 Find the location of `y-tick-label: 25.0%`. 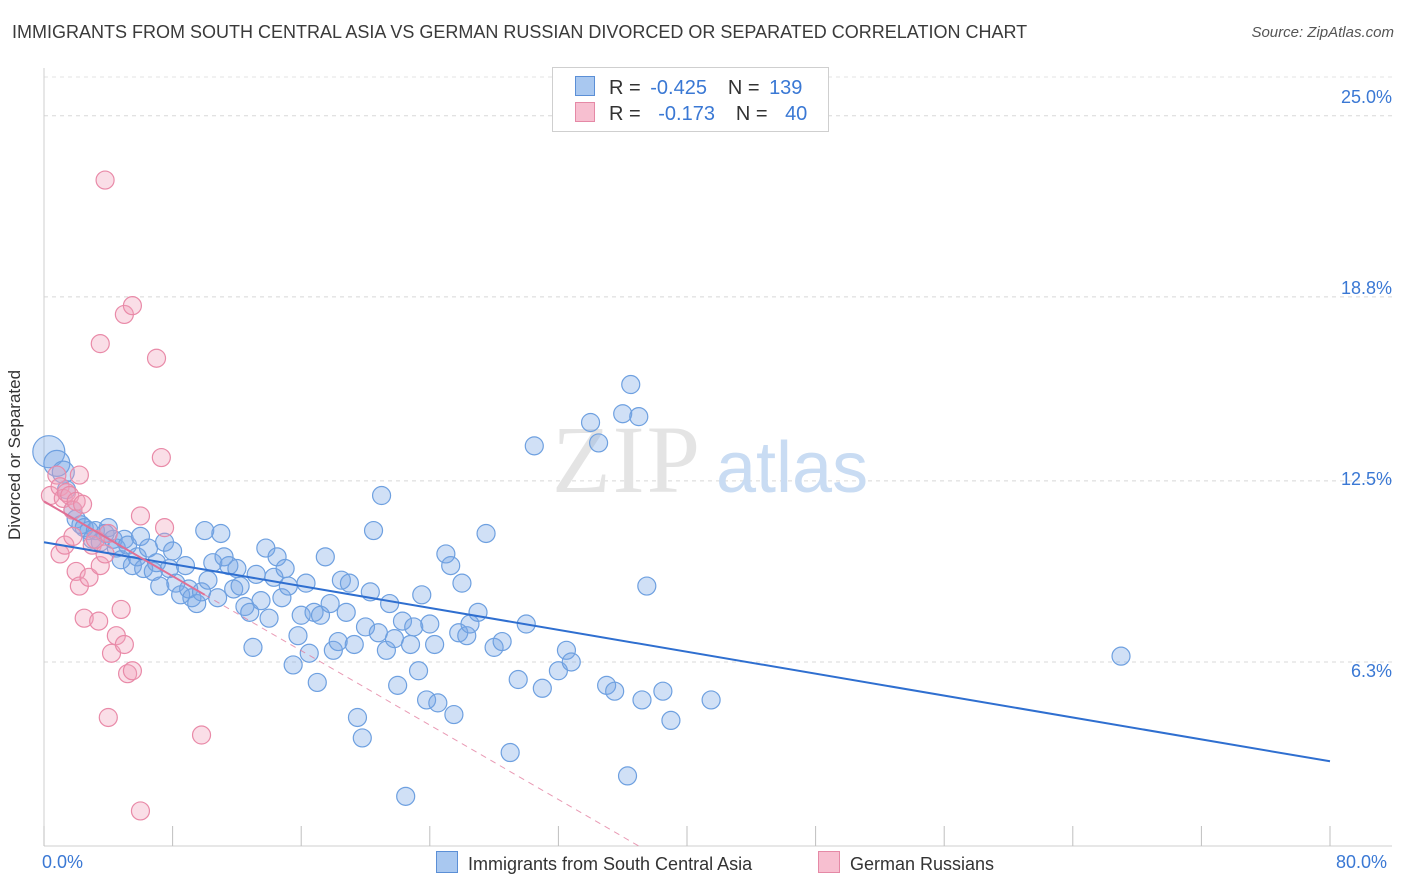

y-tick-label: 25.0% is located at coordinates (1366, 97).